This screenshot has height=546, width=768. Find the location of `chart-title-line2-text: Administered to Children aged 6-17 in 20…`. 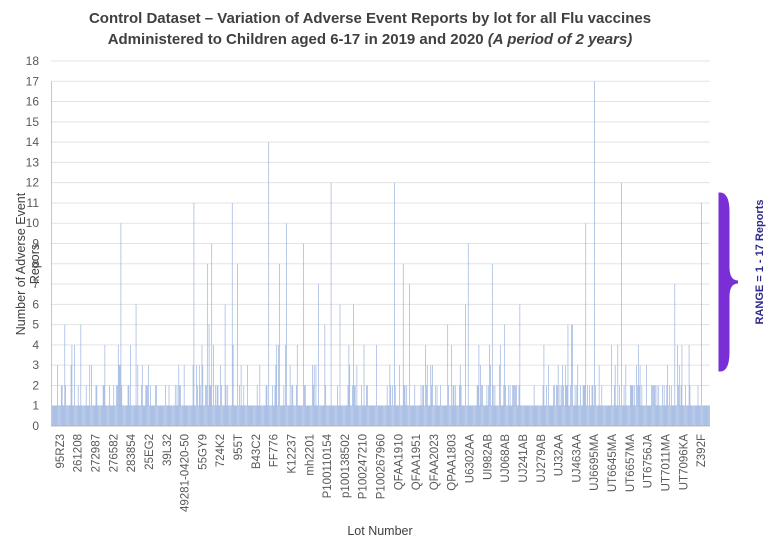

chart-title-line2-text: Administered to Children aged 6-17 in 20… is located at coordinates (295, 39).